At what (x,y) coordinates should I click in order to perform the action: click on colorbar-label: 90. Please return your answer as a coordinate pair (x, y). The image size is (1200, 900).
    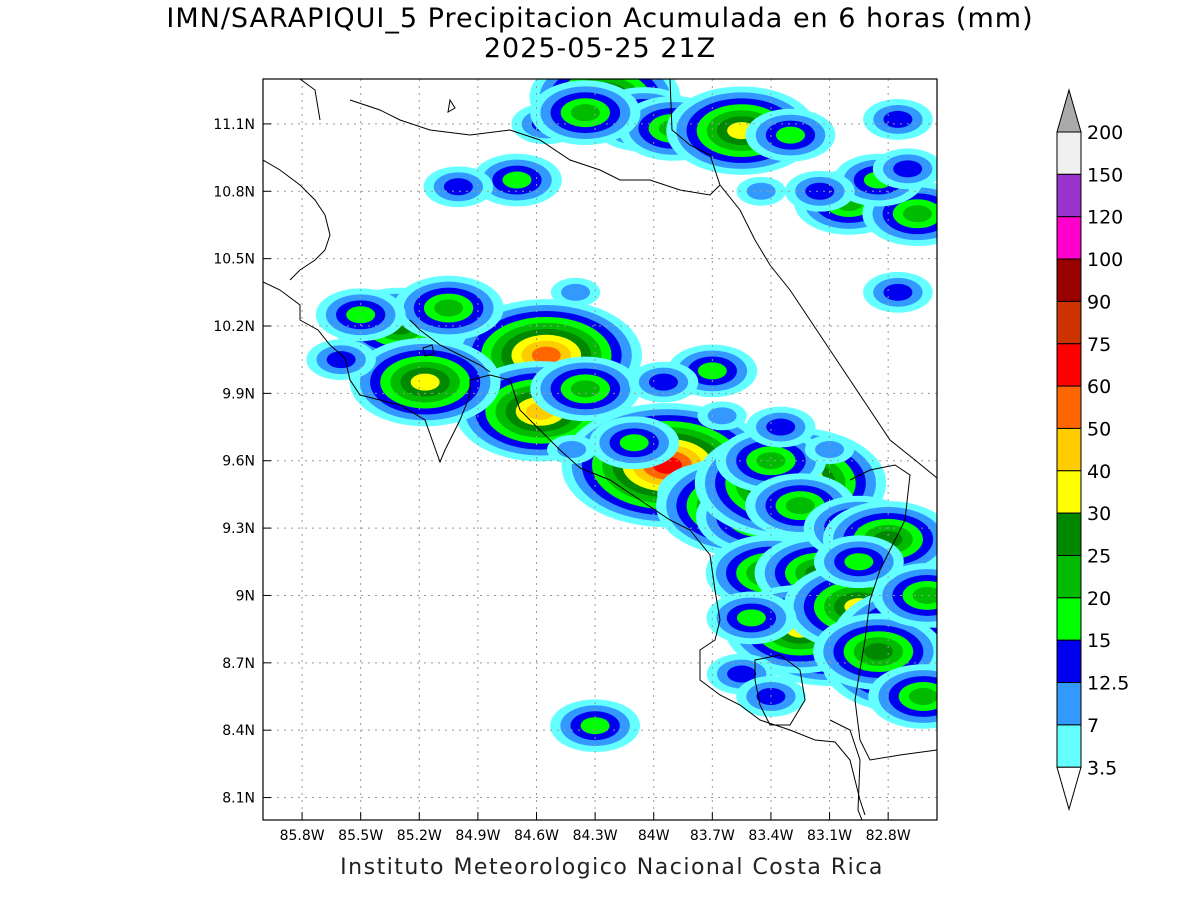
    Looking at the image, I should click on (1099, 302).